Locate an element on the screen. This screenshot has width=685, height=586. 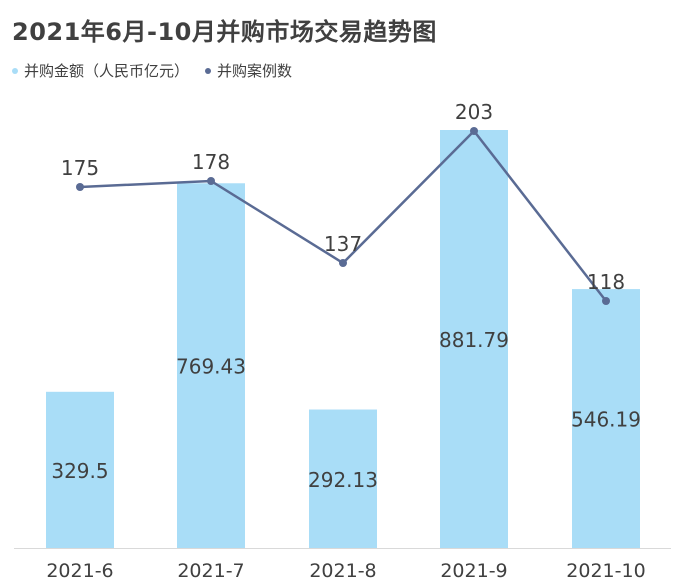
legend-item-amount: 并购金额（人民币亿元） is located at coordinates (100, 70).